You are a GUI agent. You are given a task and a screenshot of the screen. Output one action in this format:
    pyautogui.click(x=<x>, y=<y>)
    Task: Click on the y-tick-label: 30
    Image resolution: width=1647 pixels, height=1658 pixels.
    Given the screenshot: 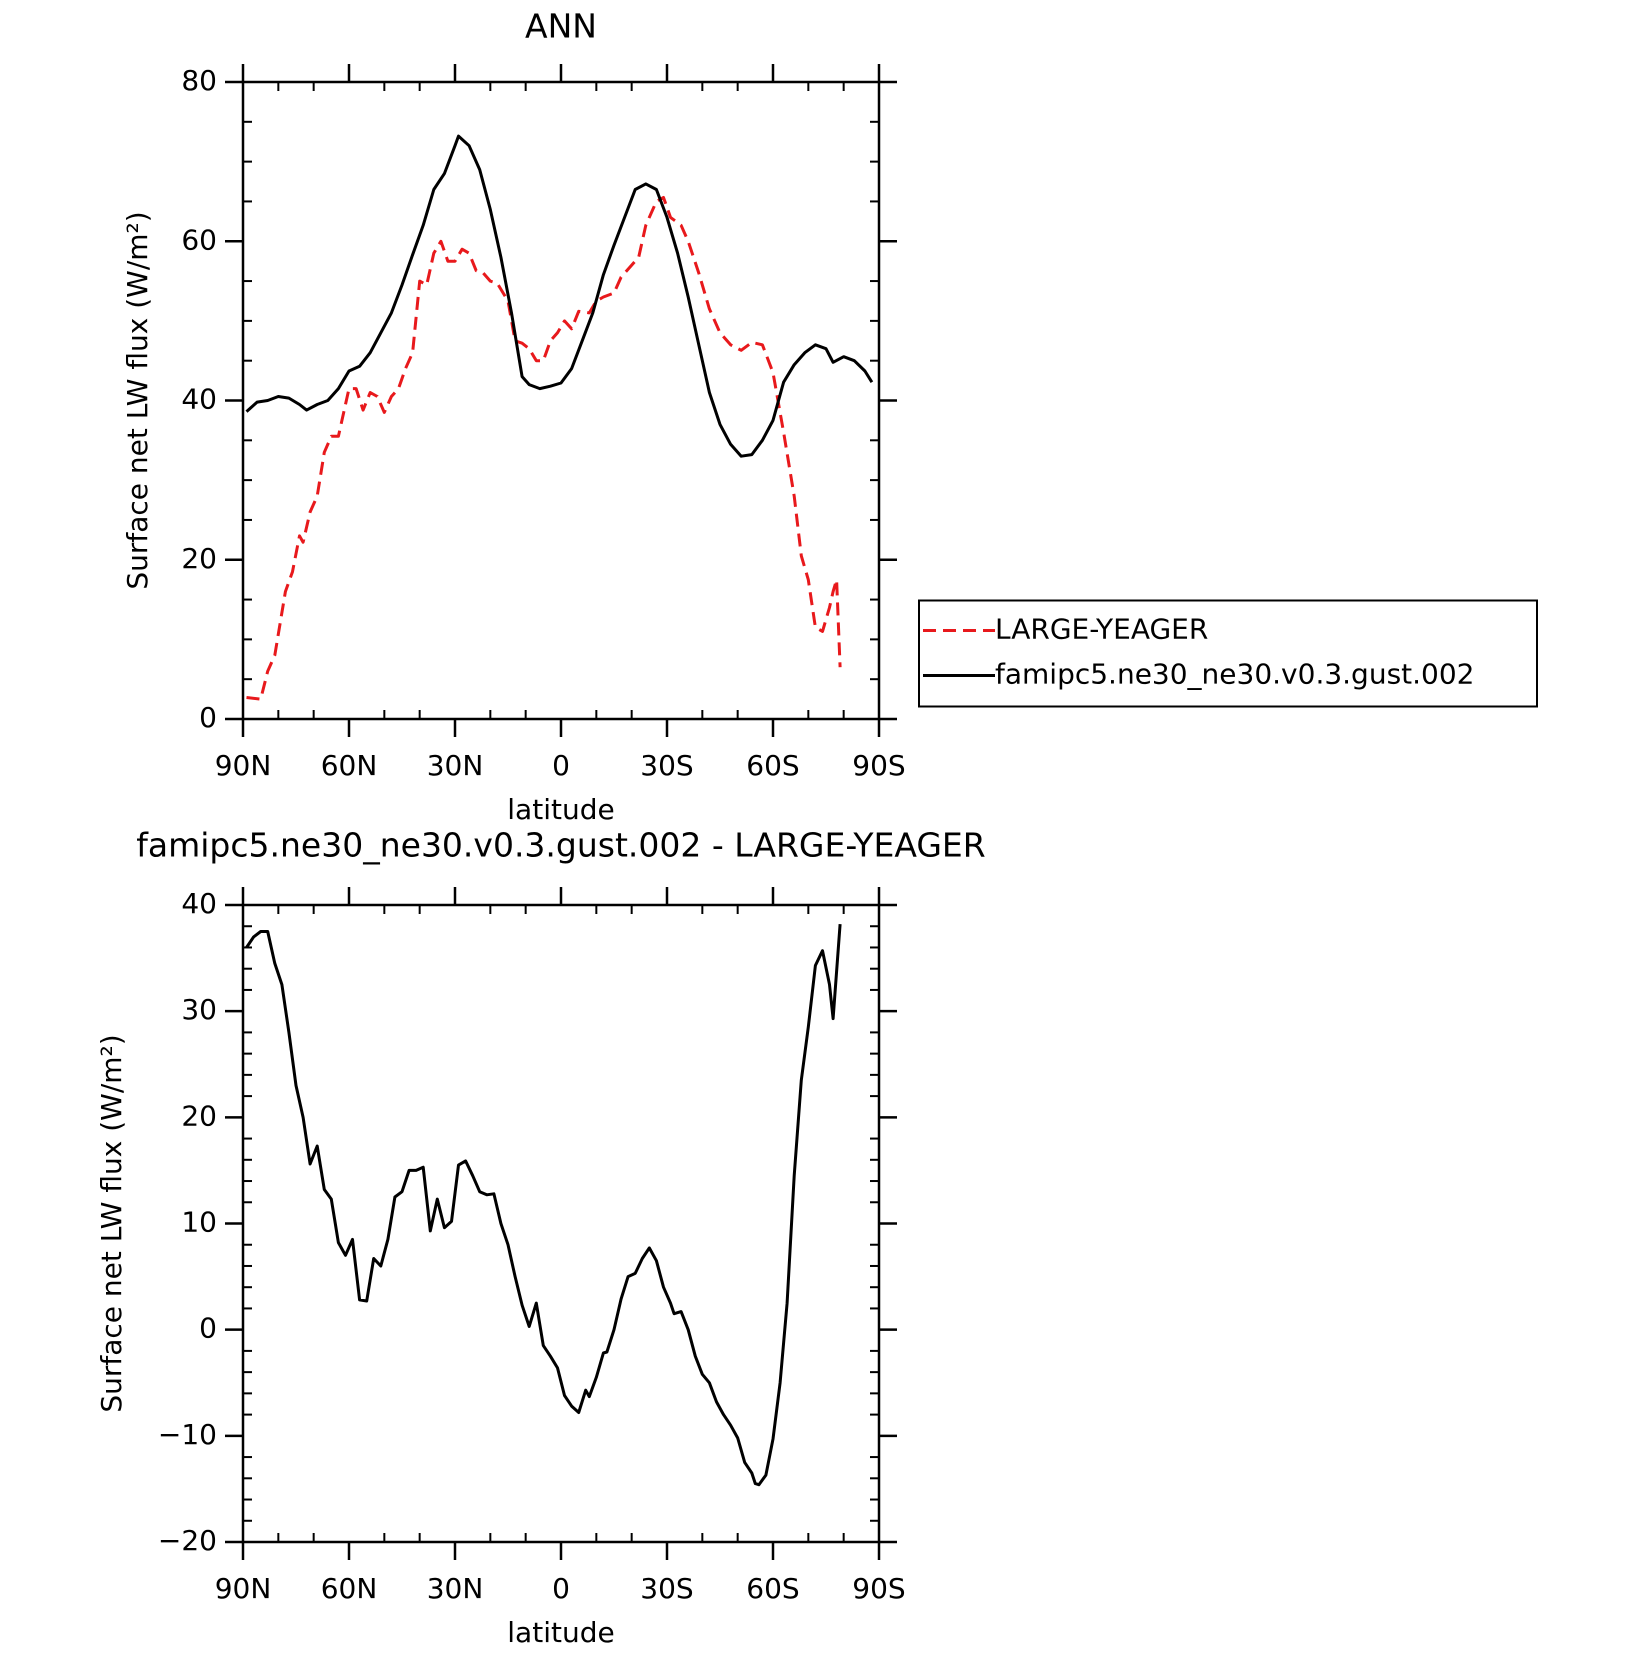 What is the action you would take?
    pyautogui.click(x=199, y=1009)
    